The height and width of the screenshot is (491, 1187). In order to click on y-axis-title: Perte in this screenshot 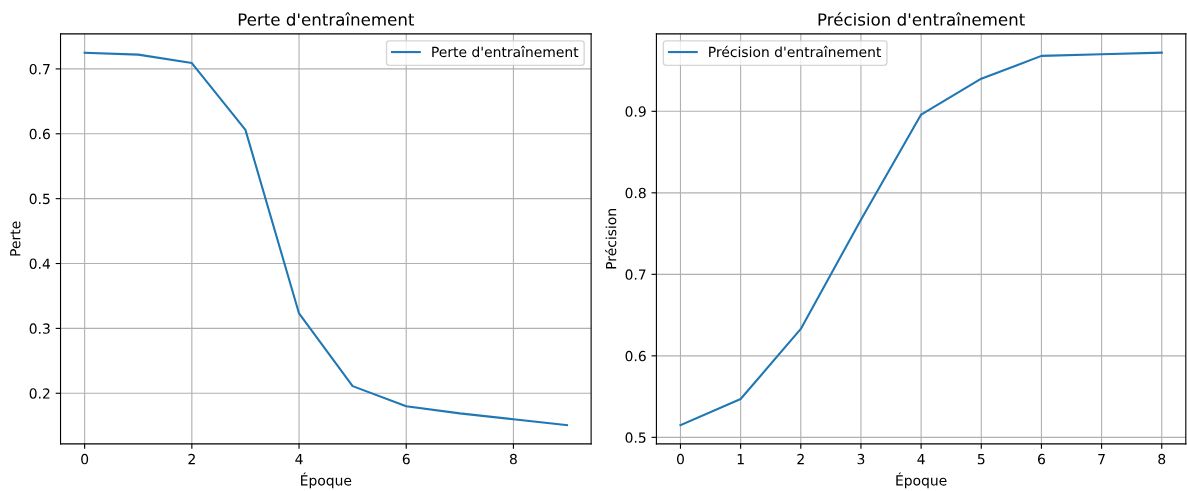, I will do `click(15, 238)`.